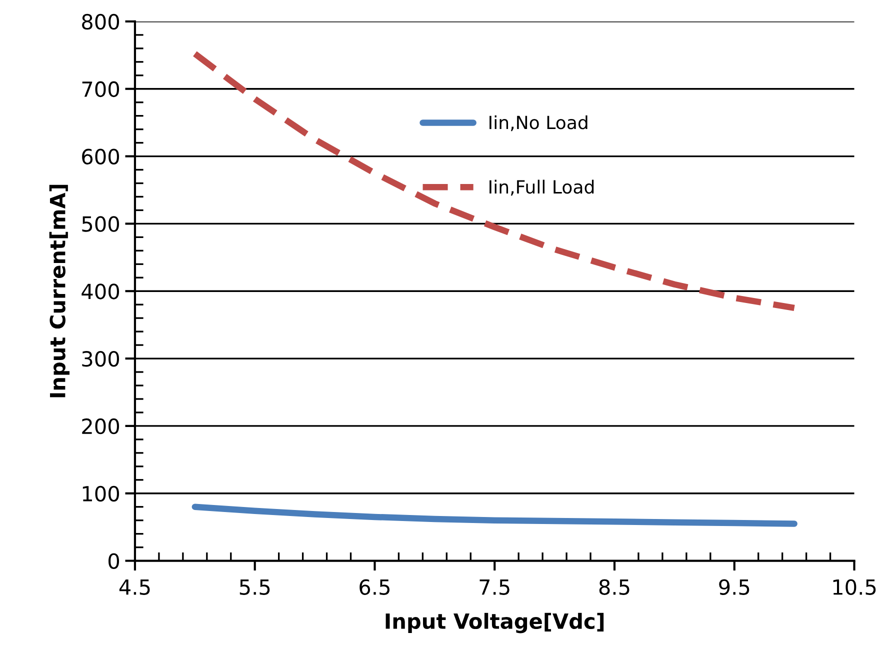  I want to click on x-tick-label: 4.5, so click(134, 587).